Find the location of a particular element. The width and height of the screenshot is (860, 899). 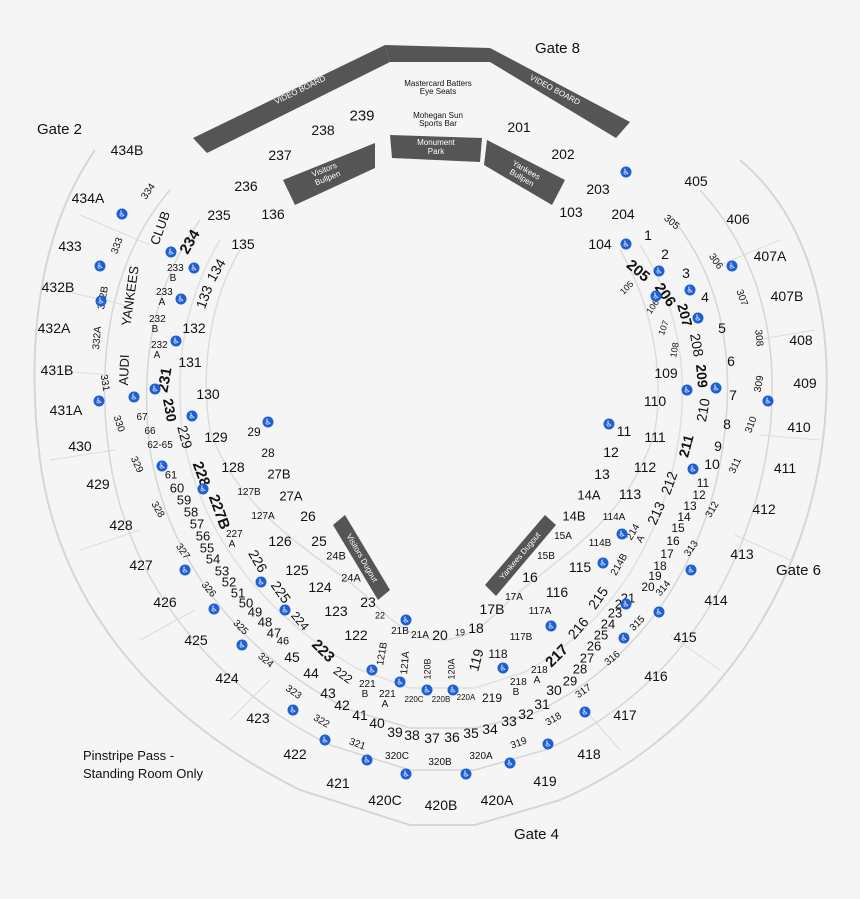

section-s112: 112 is located at coordinates (645, 467).